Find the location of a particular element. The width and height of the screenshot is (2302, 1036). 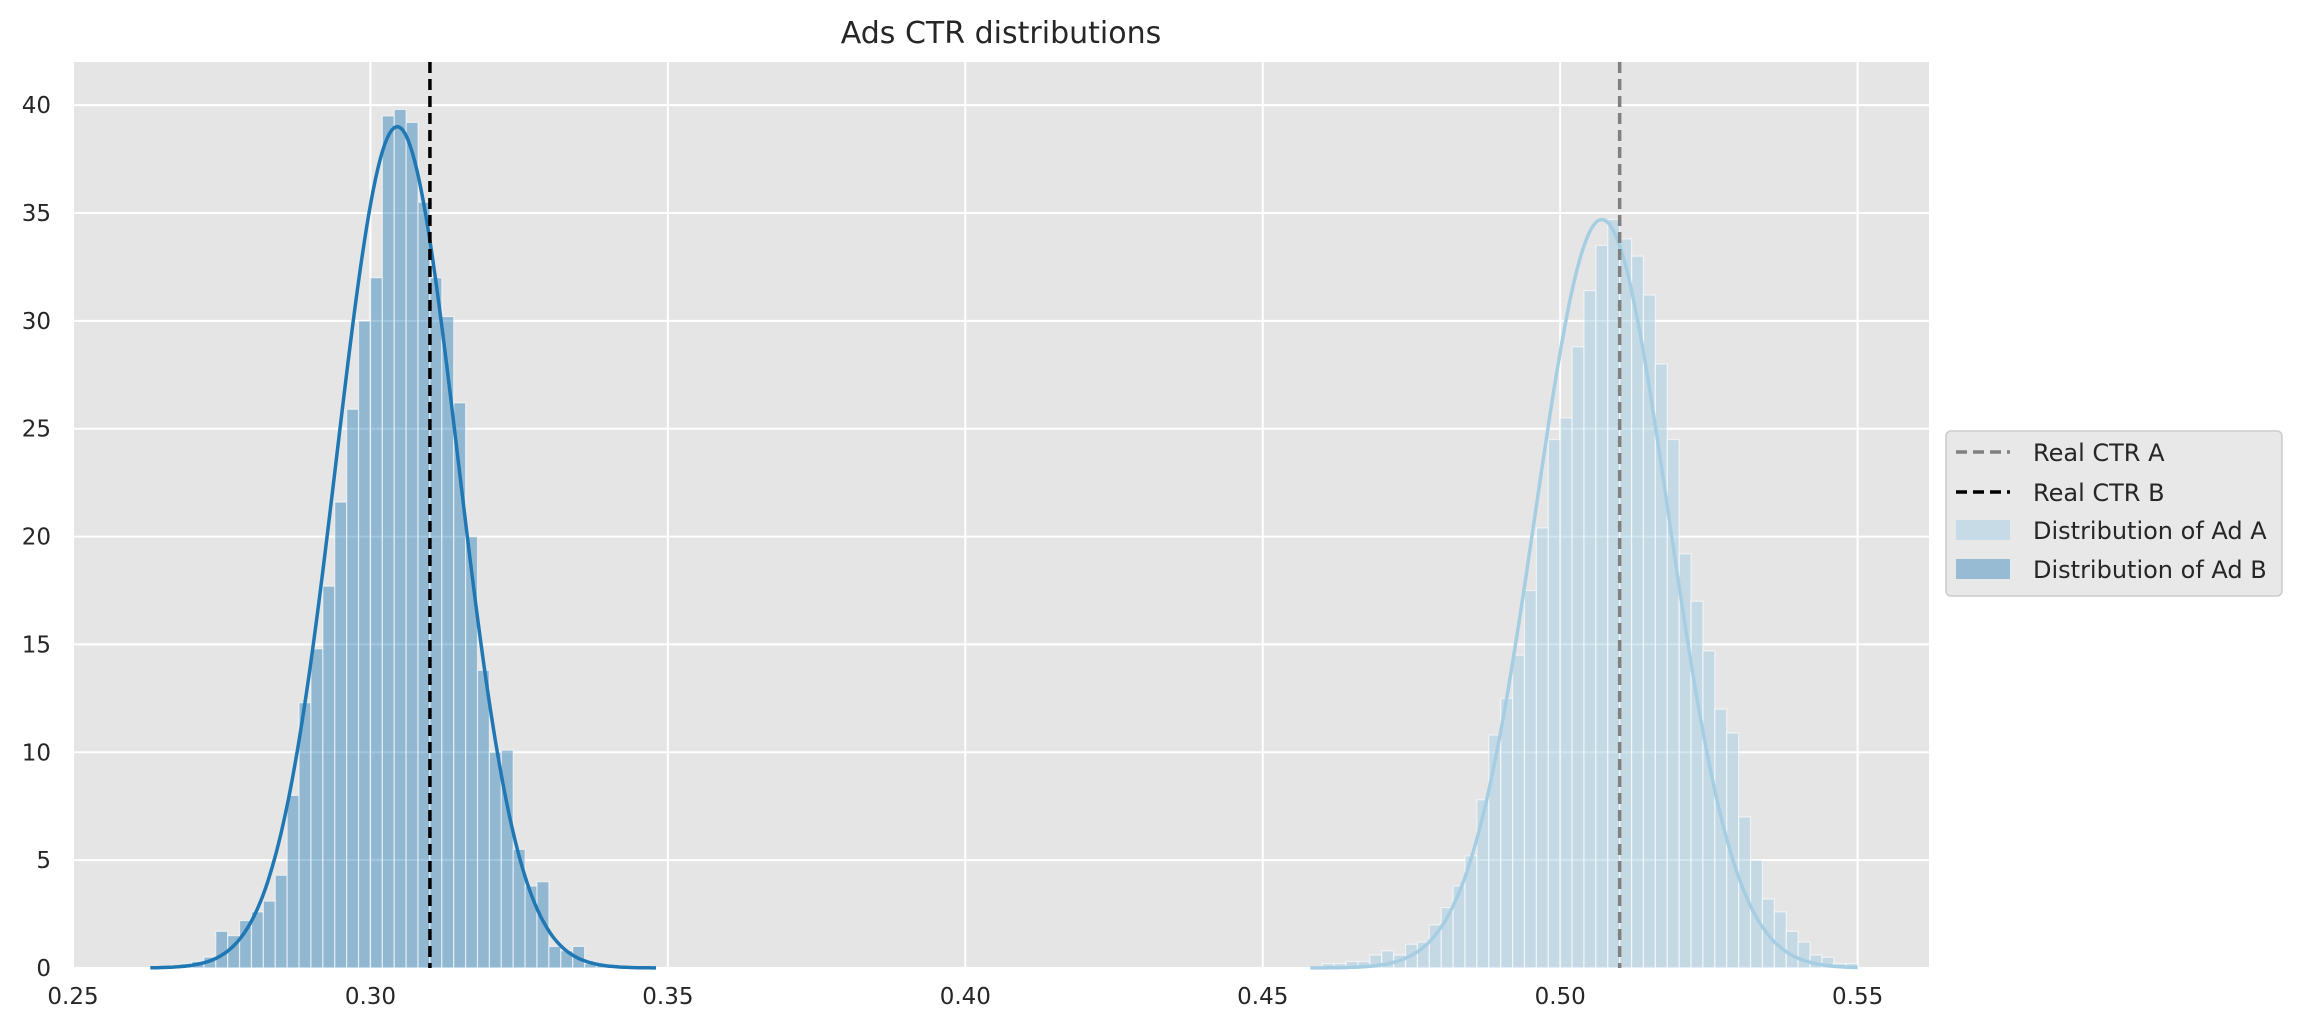

x-axis-ticks: 0.25 0.30 0.35 0.40 0.45 0.50 0.55 is located at coordinates (965, 997).